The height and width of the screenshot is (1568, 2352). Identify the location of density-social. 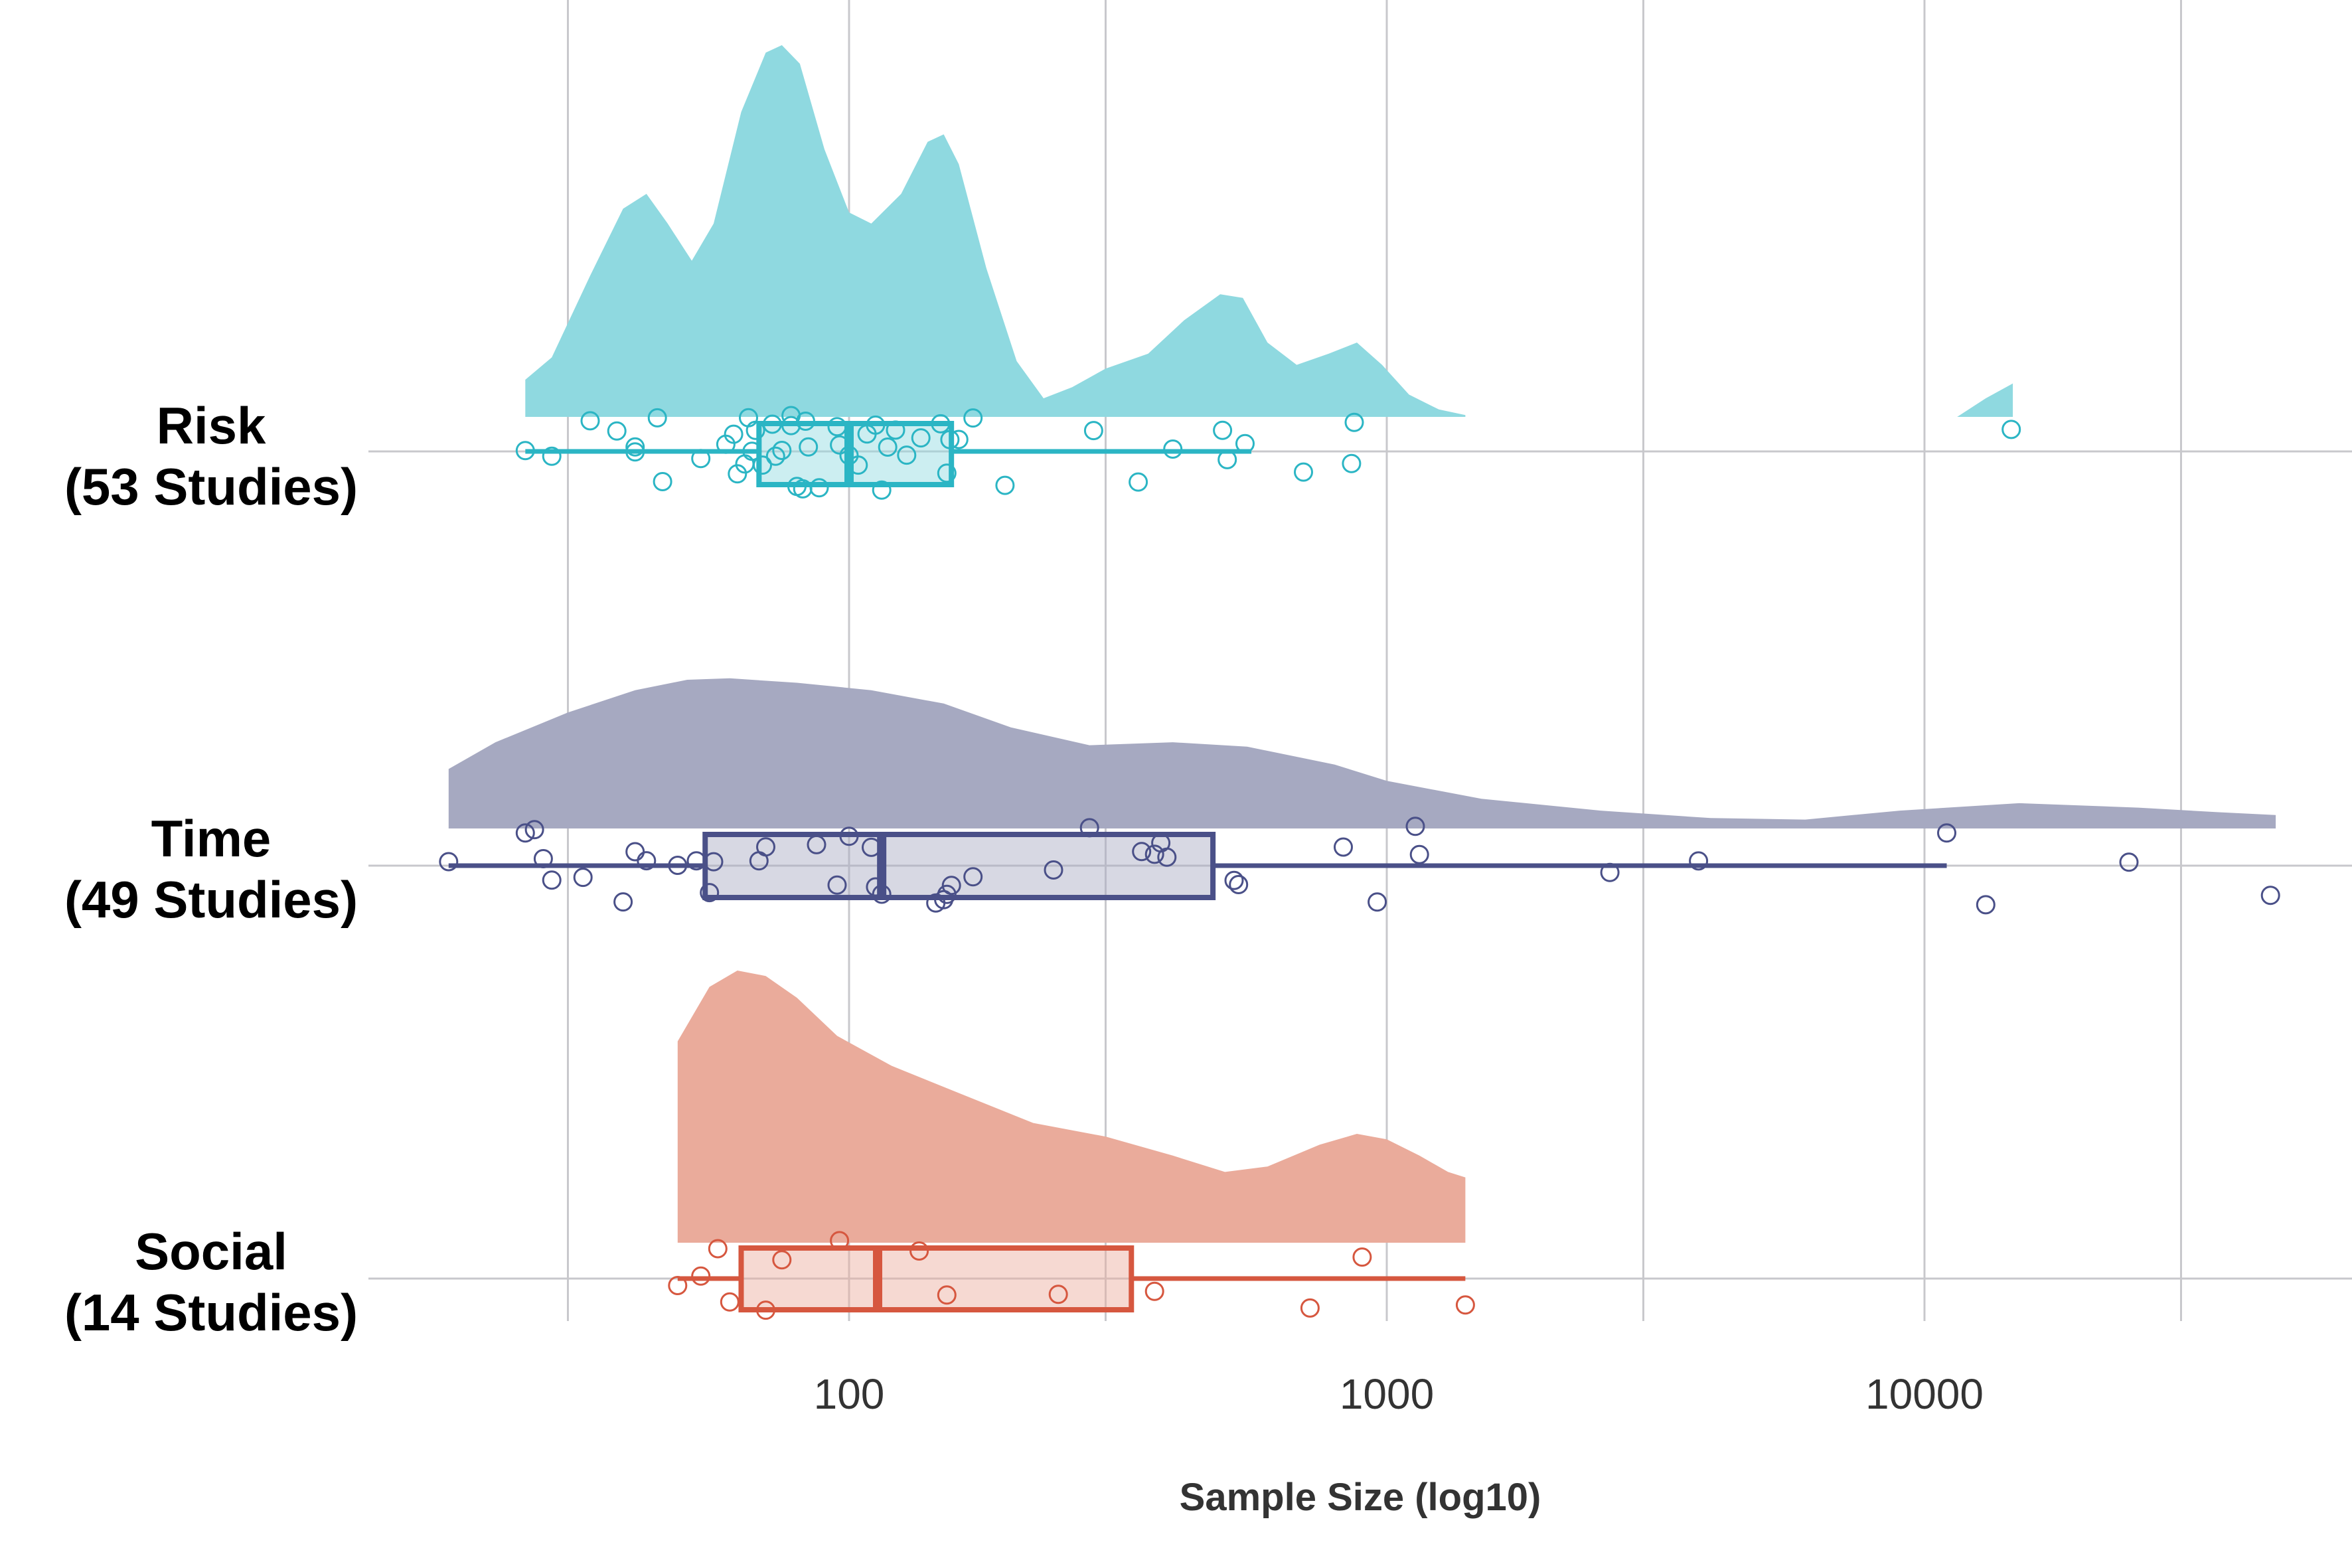
(1072, 1107).